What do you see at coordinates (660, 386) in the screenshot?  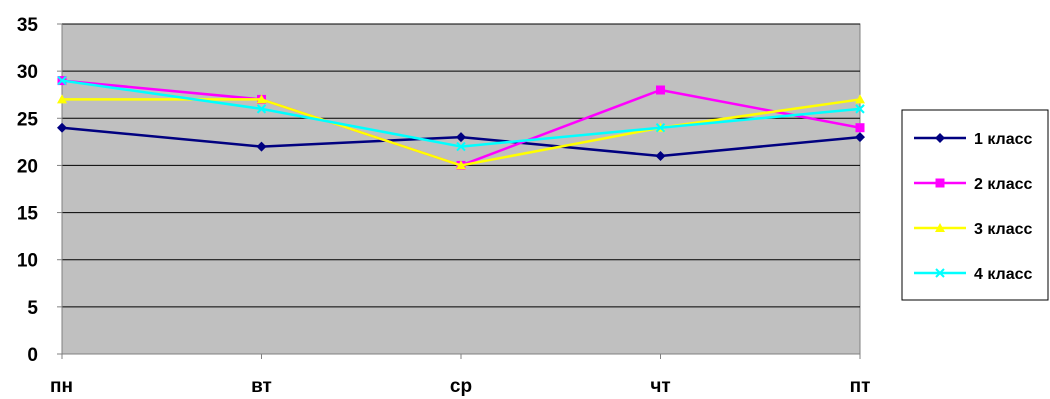 I see `x-tick-label: чт` at bounding box center [660, 386].